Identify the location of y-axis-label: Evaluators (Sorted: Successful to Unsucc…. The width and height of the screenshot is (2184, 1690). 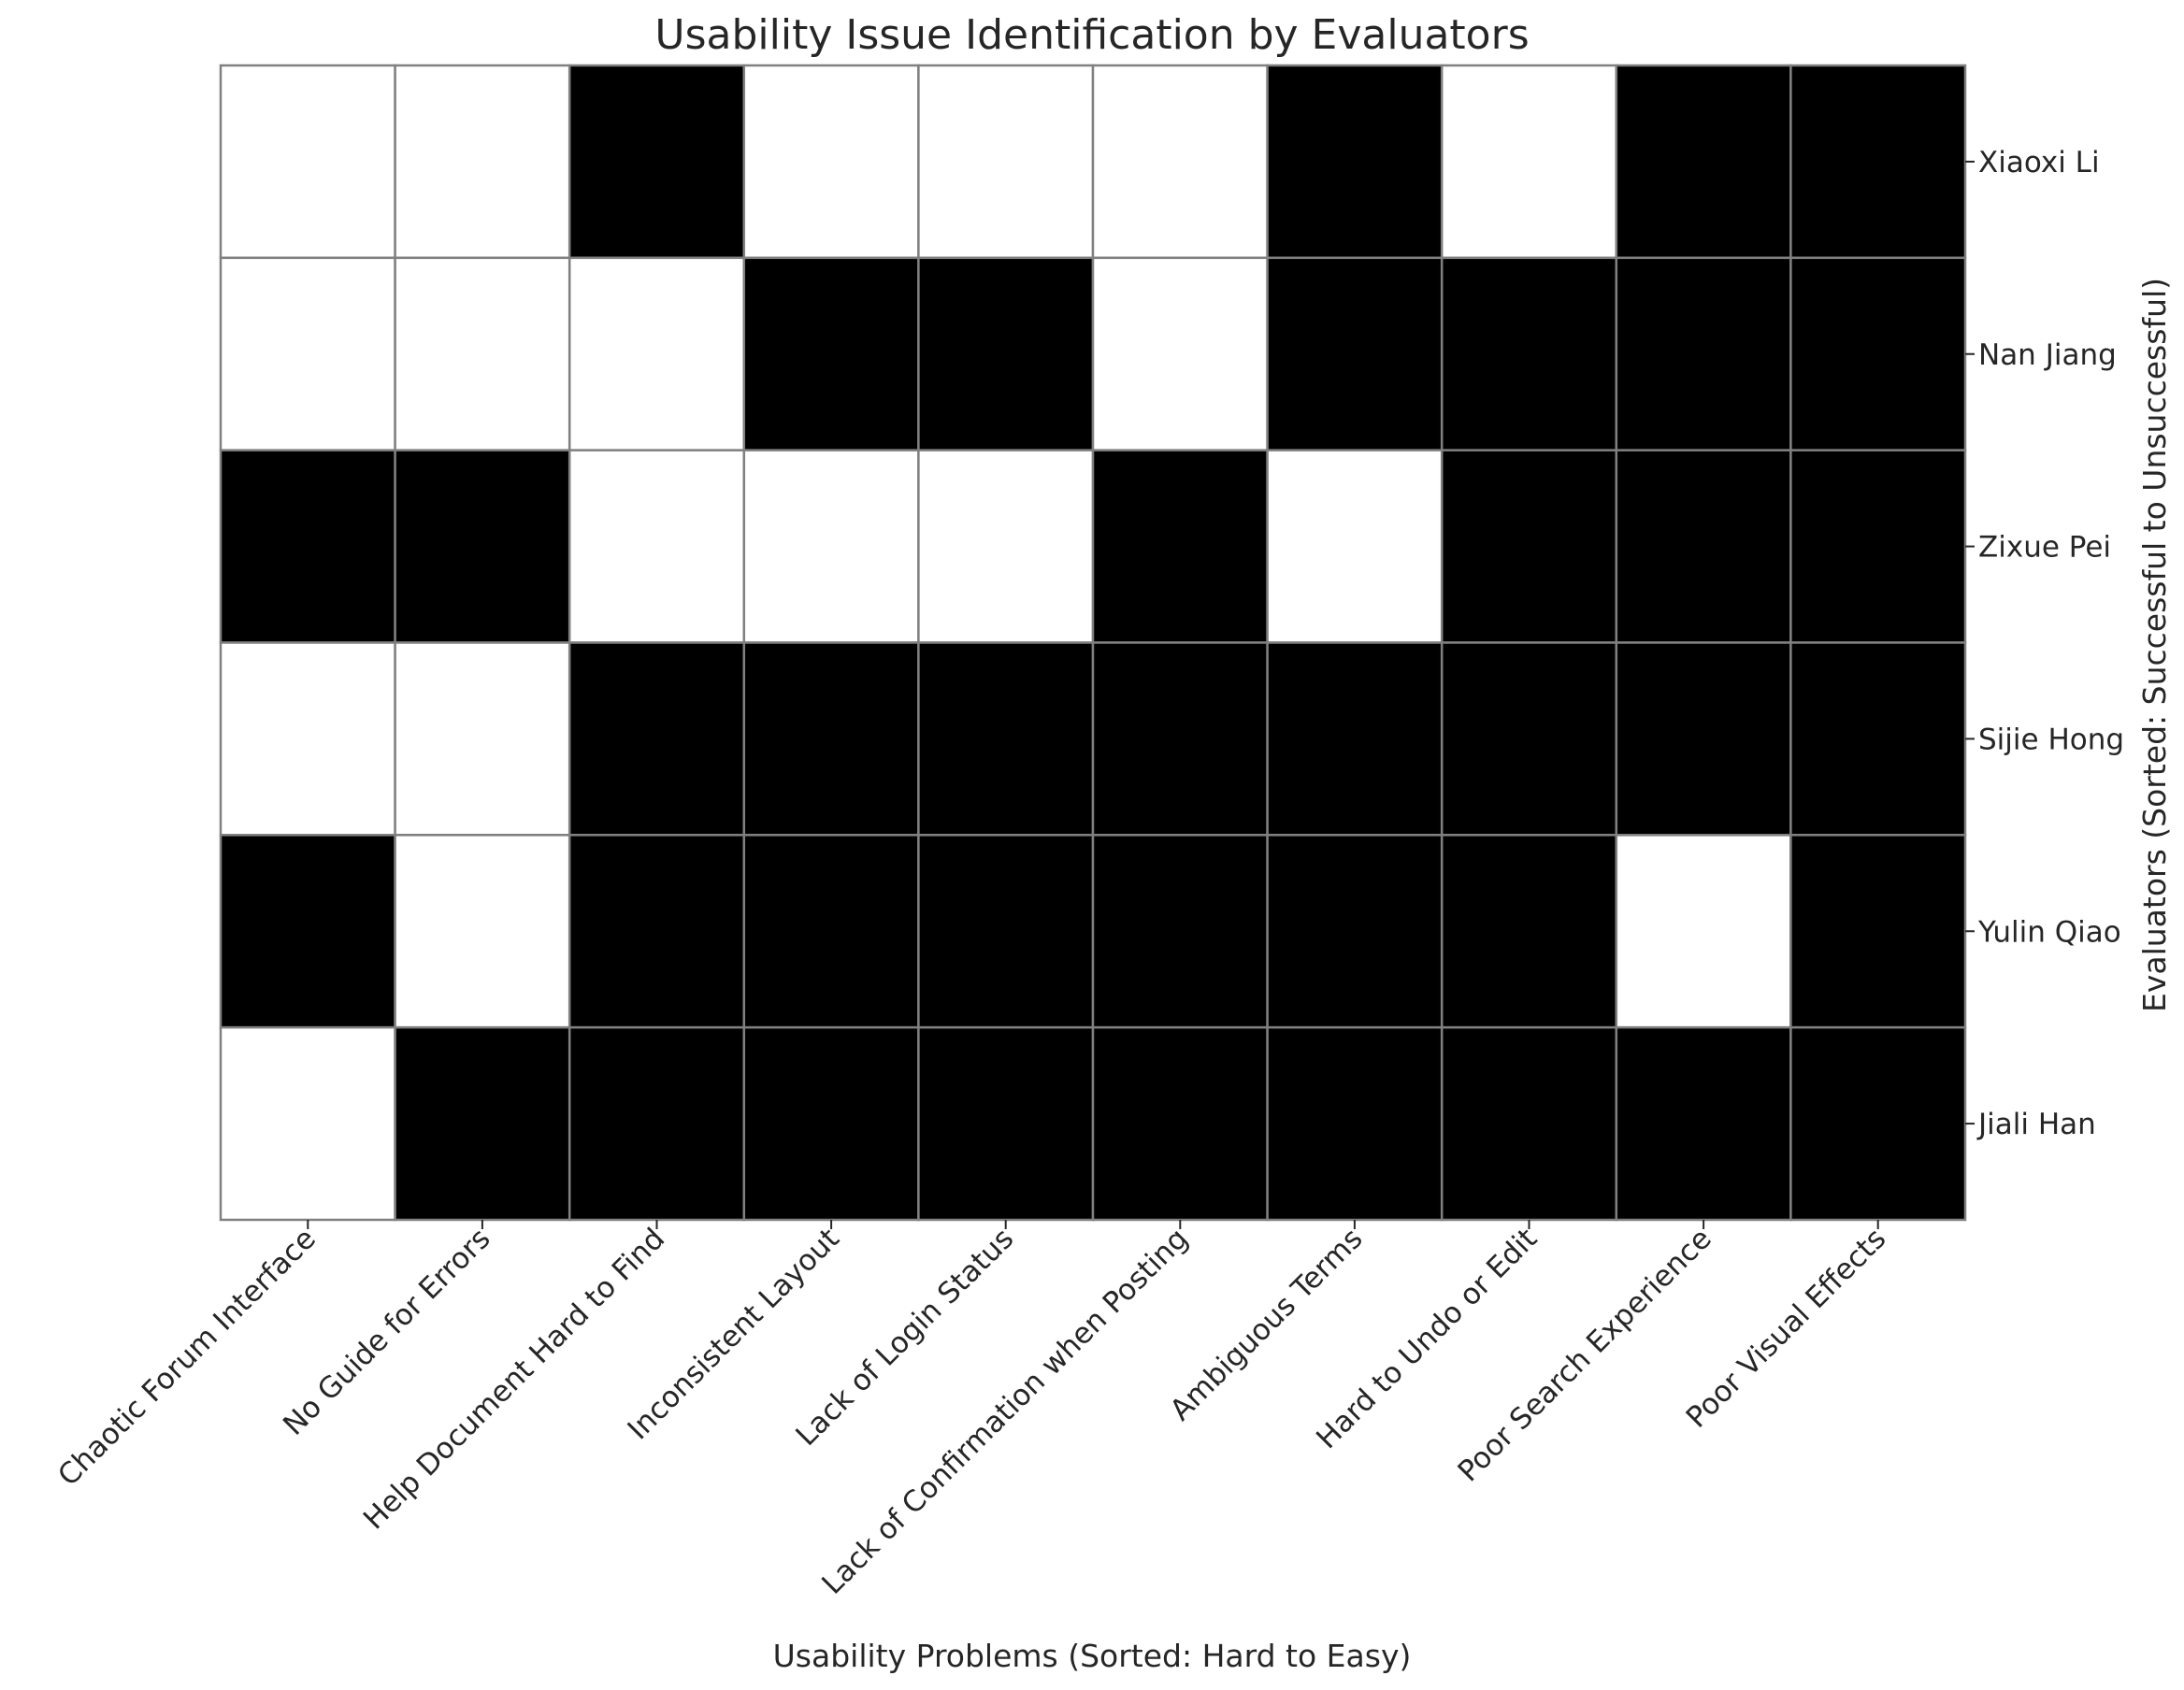
(2154, 645).